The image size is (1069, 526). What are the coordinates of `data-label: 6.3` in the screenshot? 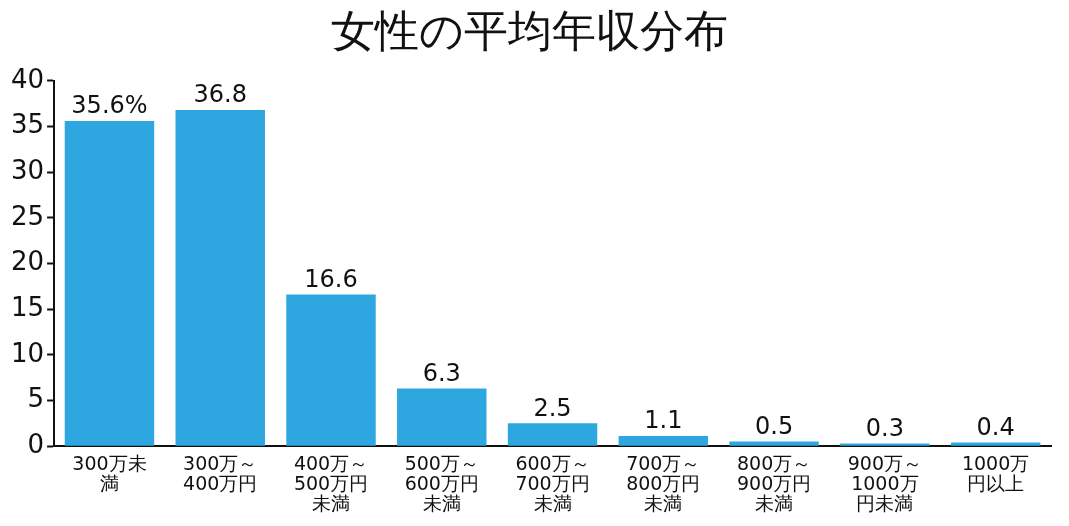 It's located at (441, 372).